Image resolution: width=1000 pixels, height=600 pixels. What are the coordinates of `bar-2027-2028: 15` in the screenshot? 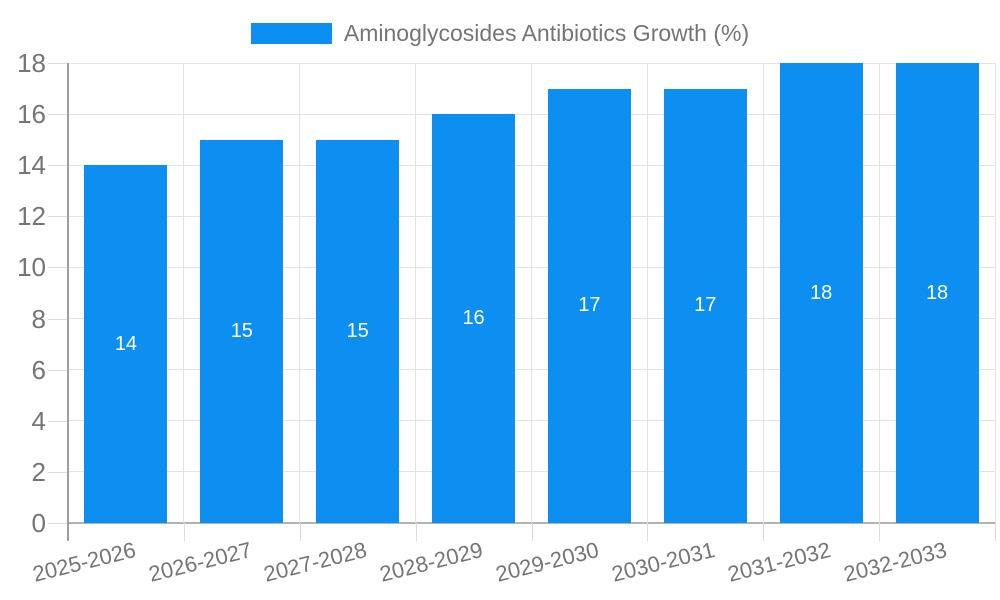 It's located at (358, 331).